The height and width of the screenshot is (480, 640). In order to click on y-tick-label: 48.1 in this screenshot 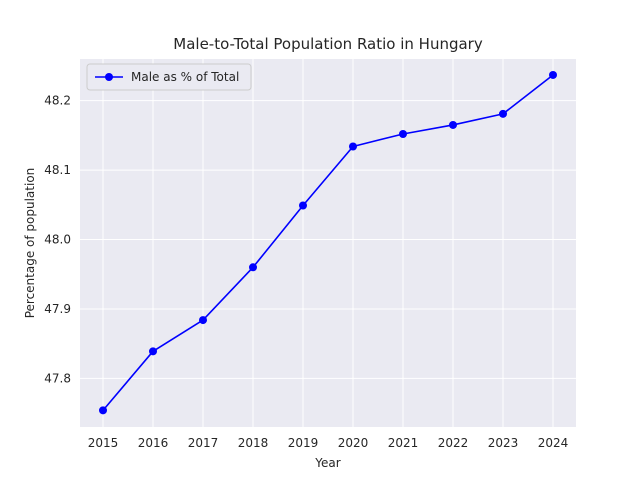, I will do `click(57, 170)`.